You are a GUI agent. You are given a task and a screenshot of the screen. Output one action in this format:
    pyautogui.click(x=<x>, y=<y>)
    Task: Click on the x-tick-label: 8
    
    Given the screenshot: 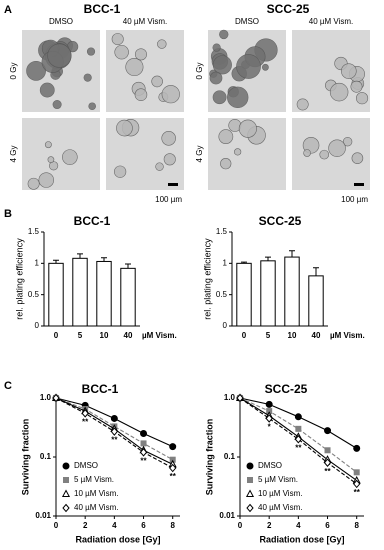 What is the action you would take?
    pyautogui.click(x=356, y=525)
    